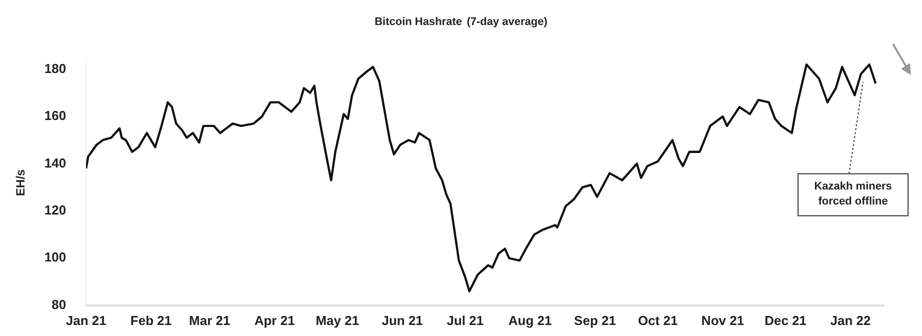  What do you see at coordinates (151, 320) in the screenshot?
I see `x-tick-label: Feb 21` at bounding box center [151, 320].